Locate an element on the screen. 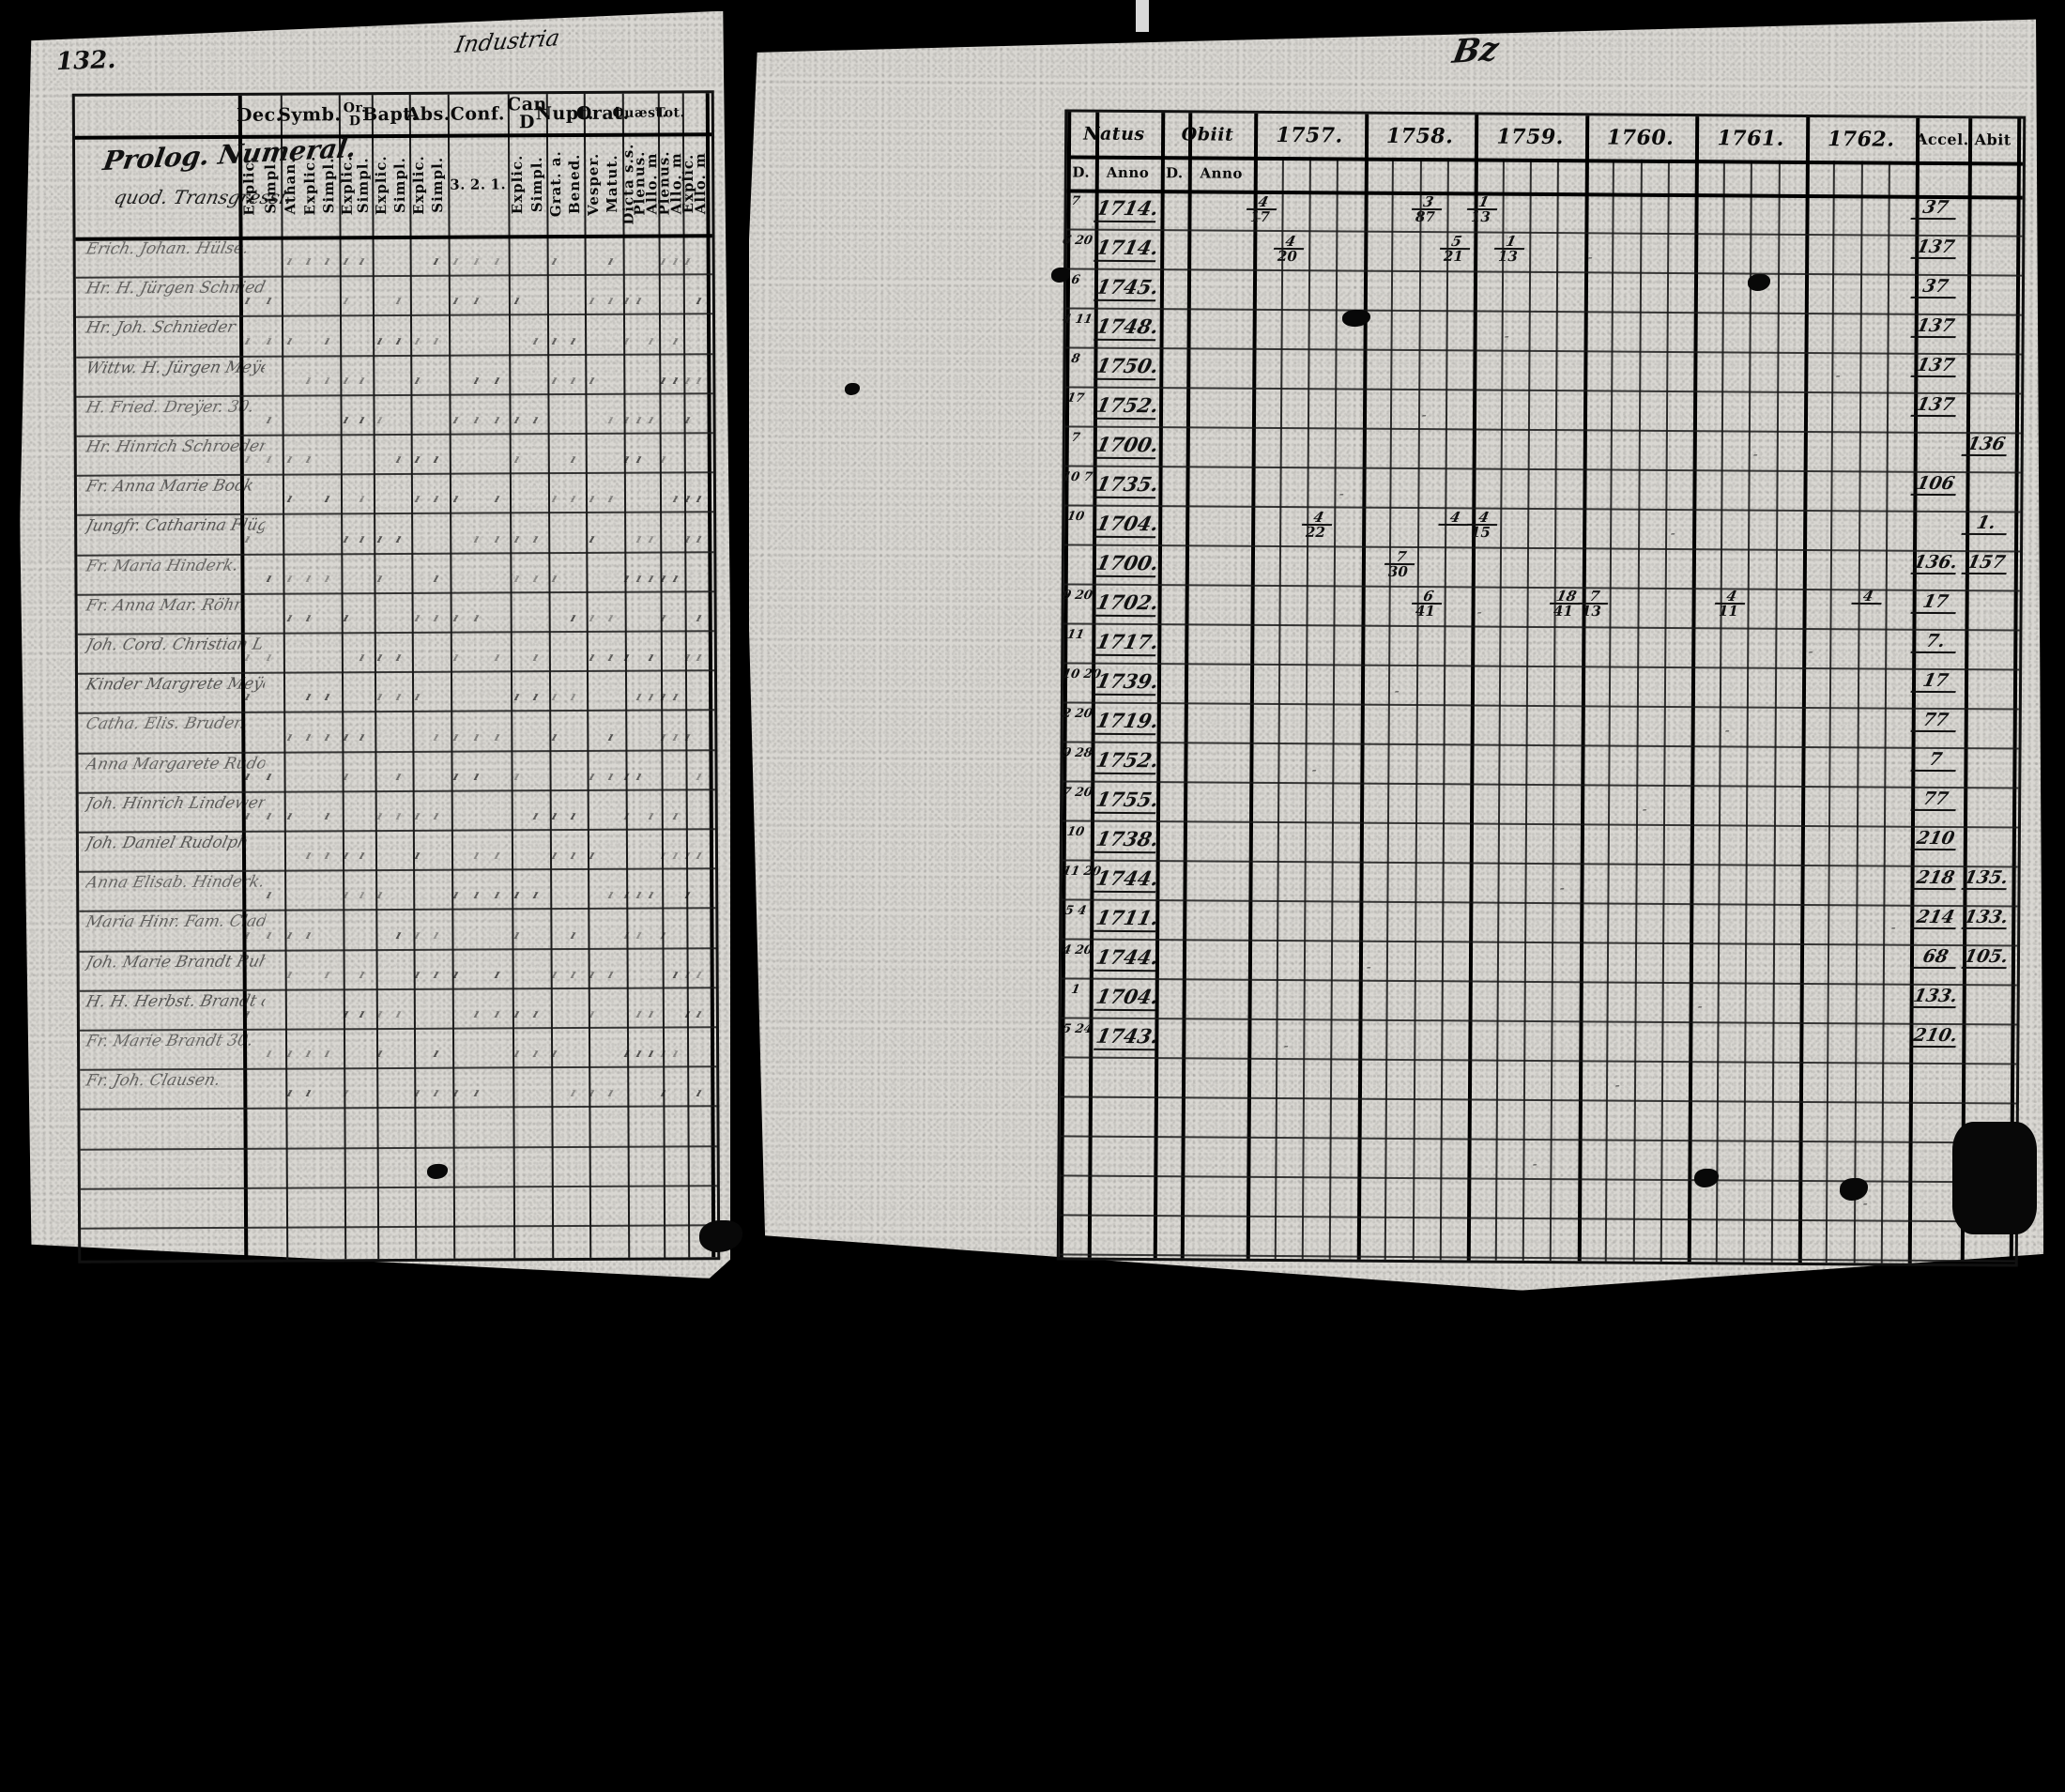 This screenshot has width=2065, height=1792. column-subheader-2: 2. is located at coordinates (477, 184).